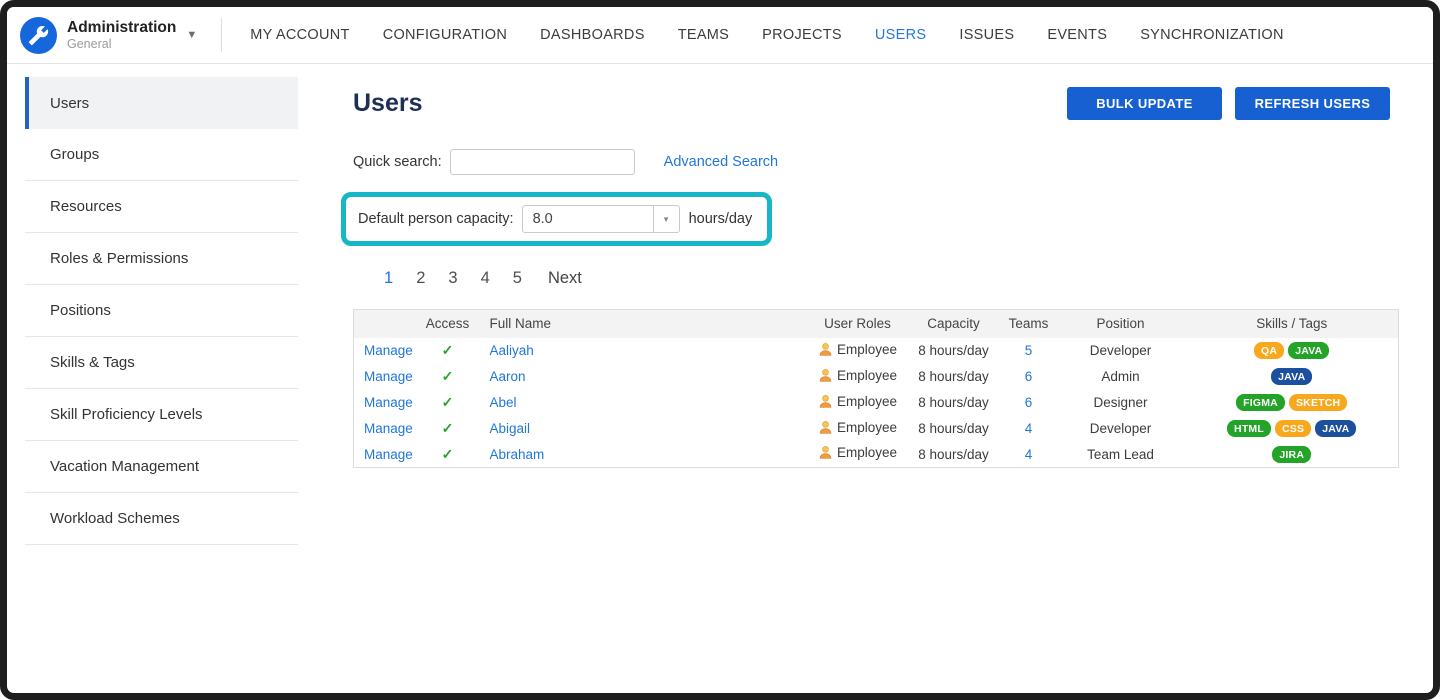  I want to click on top-nav-item-users: USERS, so click(900, 35).